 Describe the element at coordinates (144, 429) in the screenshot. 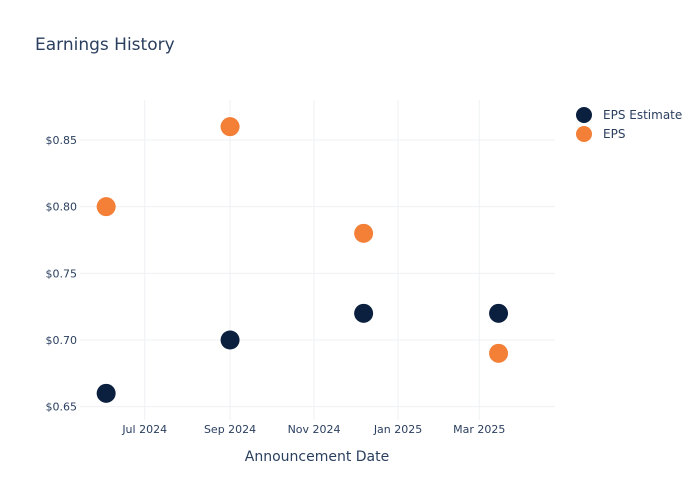

I see `x-tick-label: Jul 2024` at that location.